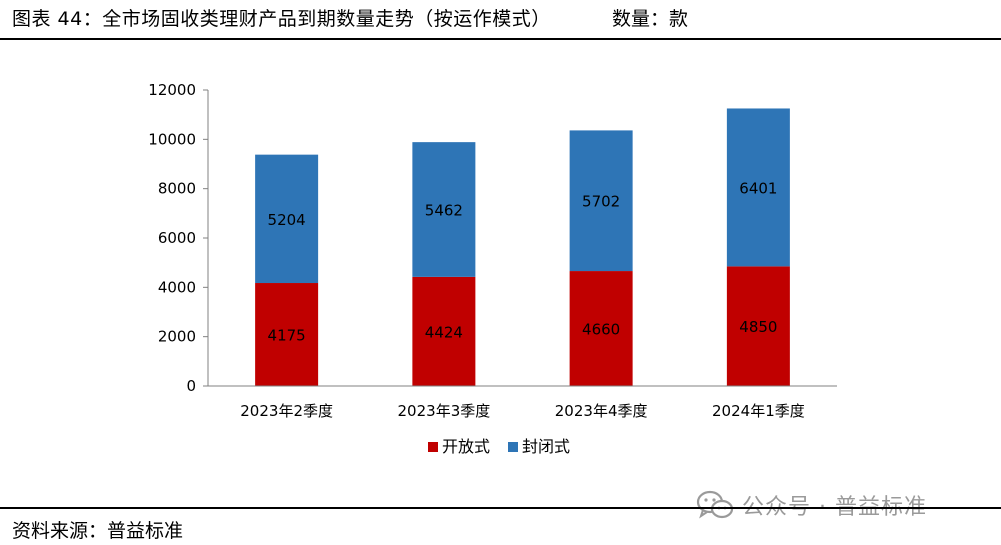 Image resolution: width=1001 pixels, height=545 pixels. What do you see at coordinates (601, 411) in the screenshot?
I see `x-tick-label: 2023年4季度` at bounding box center [601, 411].